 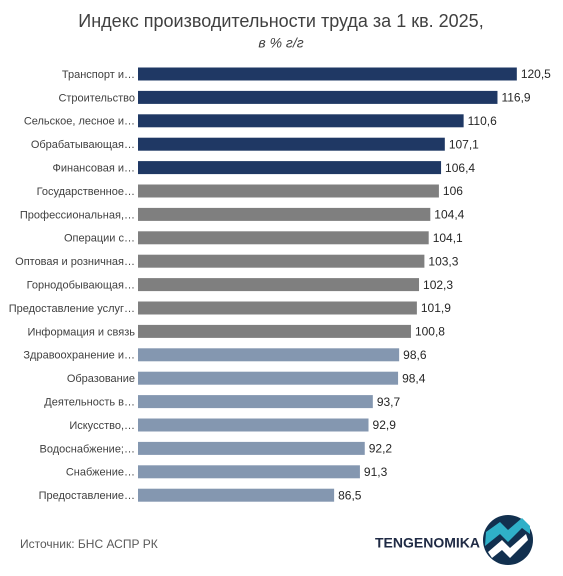 I want to click on value-label: 102,3, so click(x=438, y=285).